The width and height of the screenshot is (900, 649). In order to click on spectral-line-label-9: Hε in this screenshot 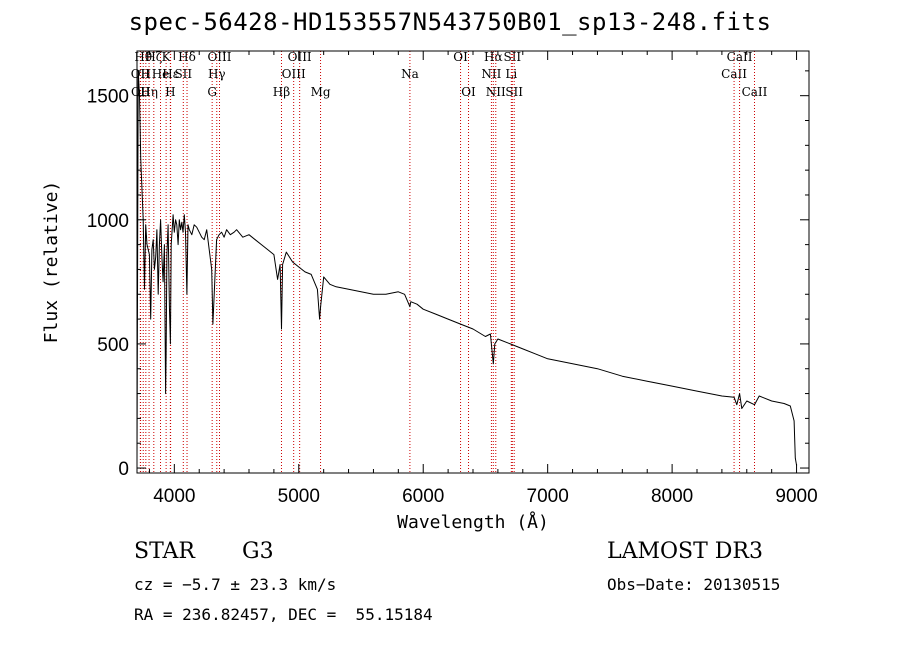, I will do `click(170, 74)`.